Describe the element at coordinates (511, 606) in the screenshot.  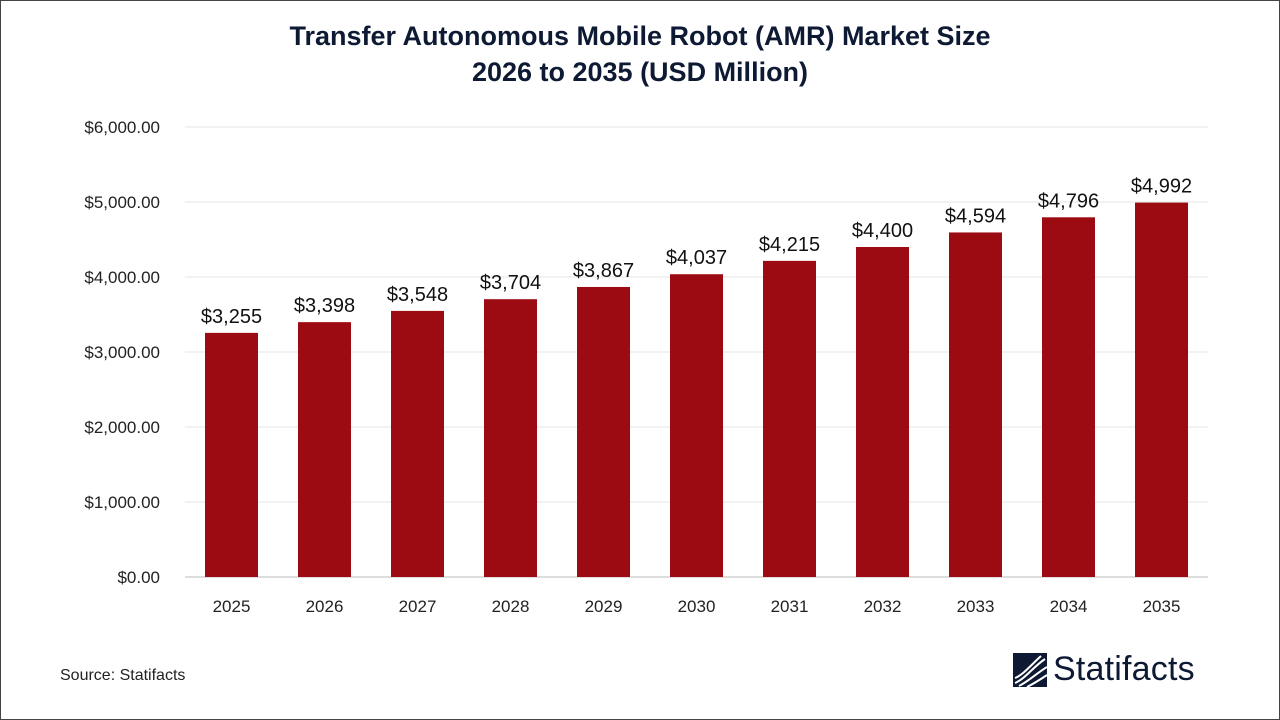
I see `x-tick-label: 2028` at that location.